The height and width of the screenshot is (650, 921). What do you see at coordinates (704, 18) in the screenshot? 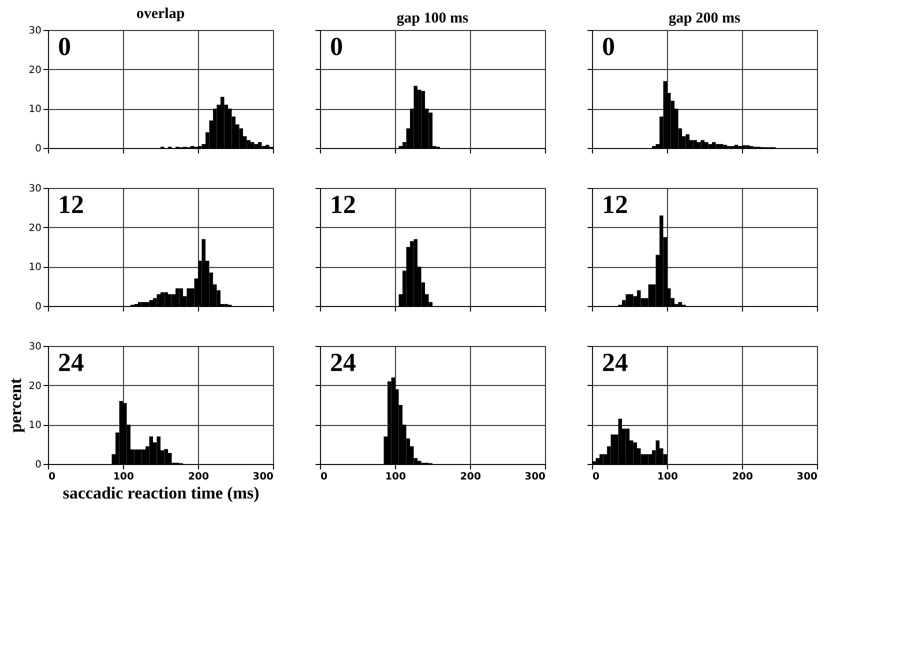
I see `chart-title: gap 200 ms` at bounding box center [704, 18].